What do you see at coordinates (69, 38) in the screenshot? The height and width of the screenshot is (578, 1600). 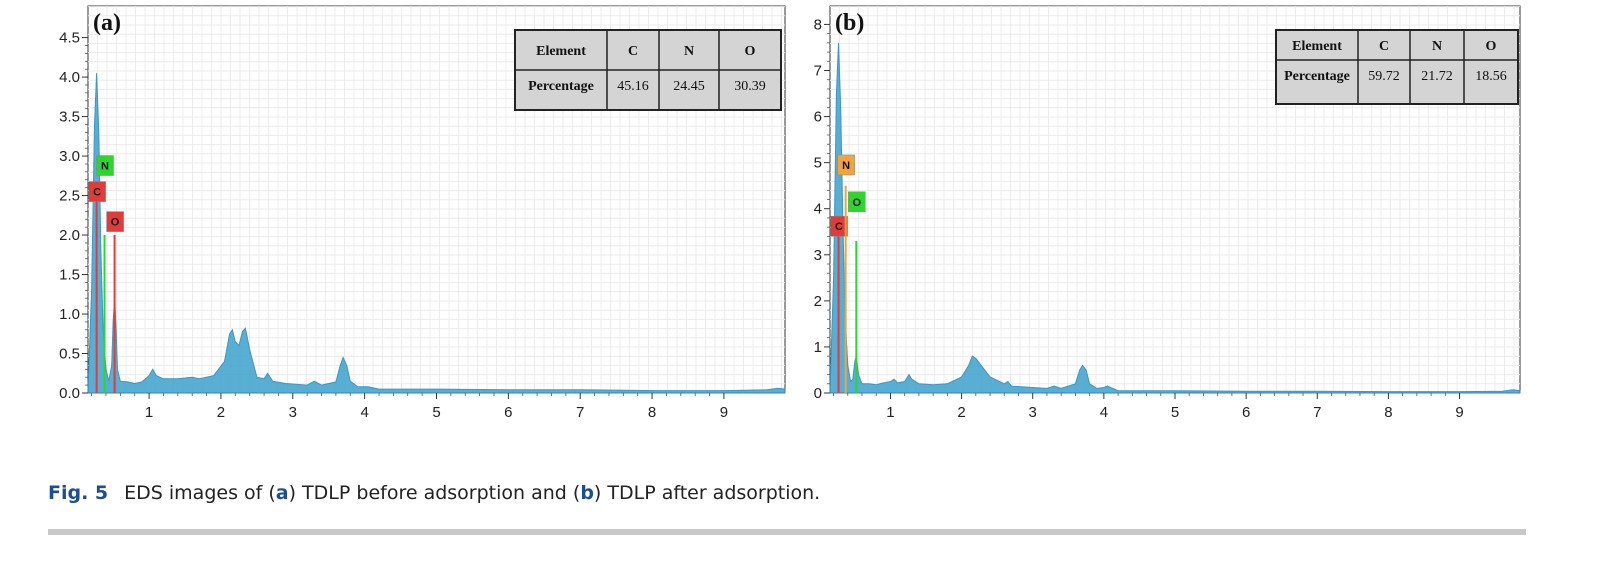 I see `y-tick-label: 4.5` at bounding box center [69, 38].